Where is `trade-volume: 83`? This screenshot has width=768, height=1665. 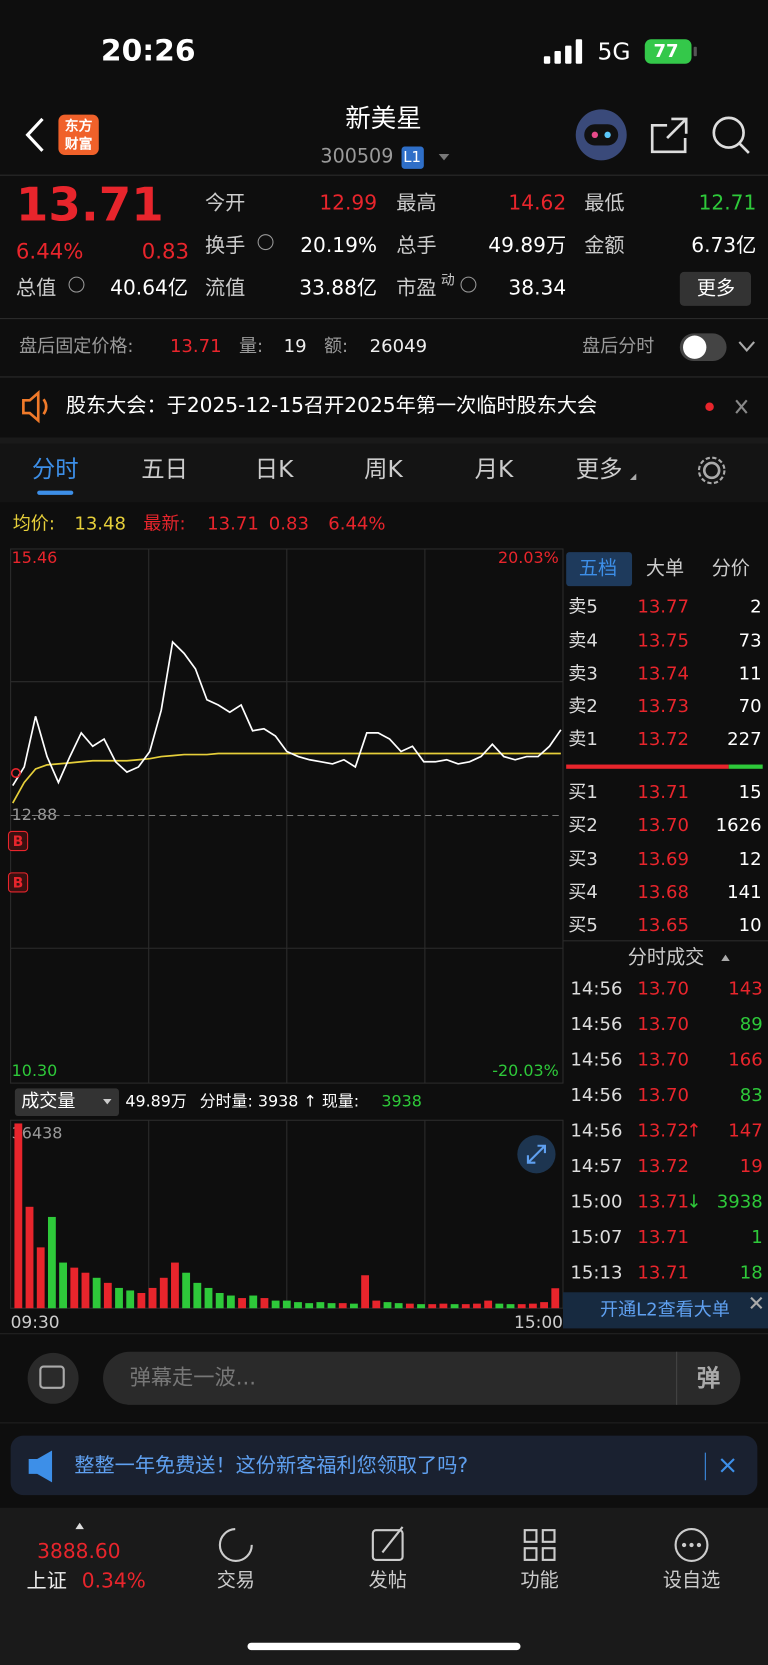
trade-volume: 83 is located at coordinates (751, 1095).